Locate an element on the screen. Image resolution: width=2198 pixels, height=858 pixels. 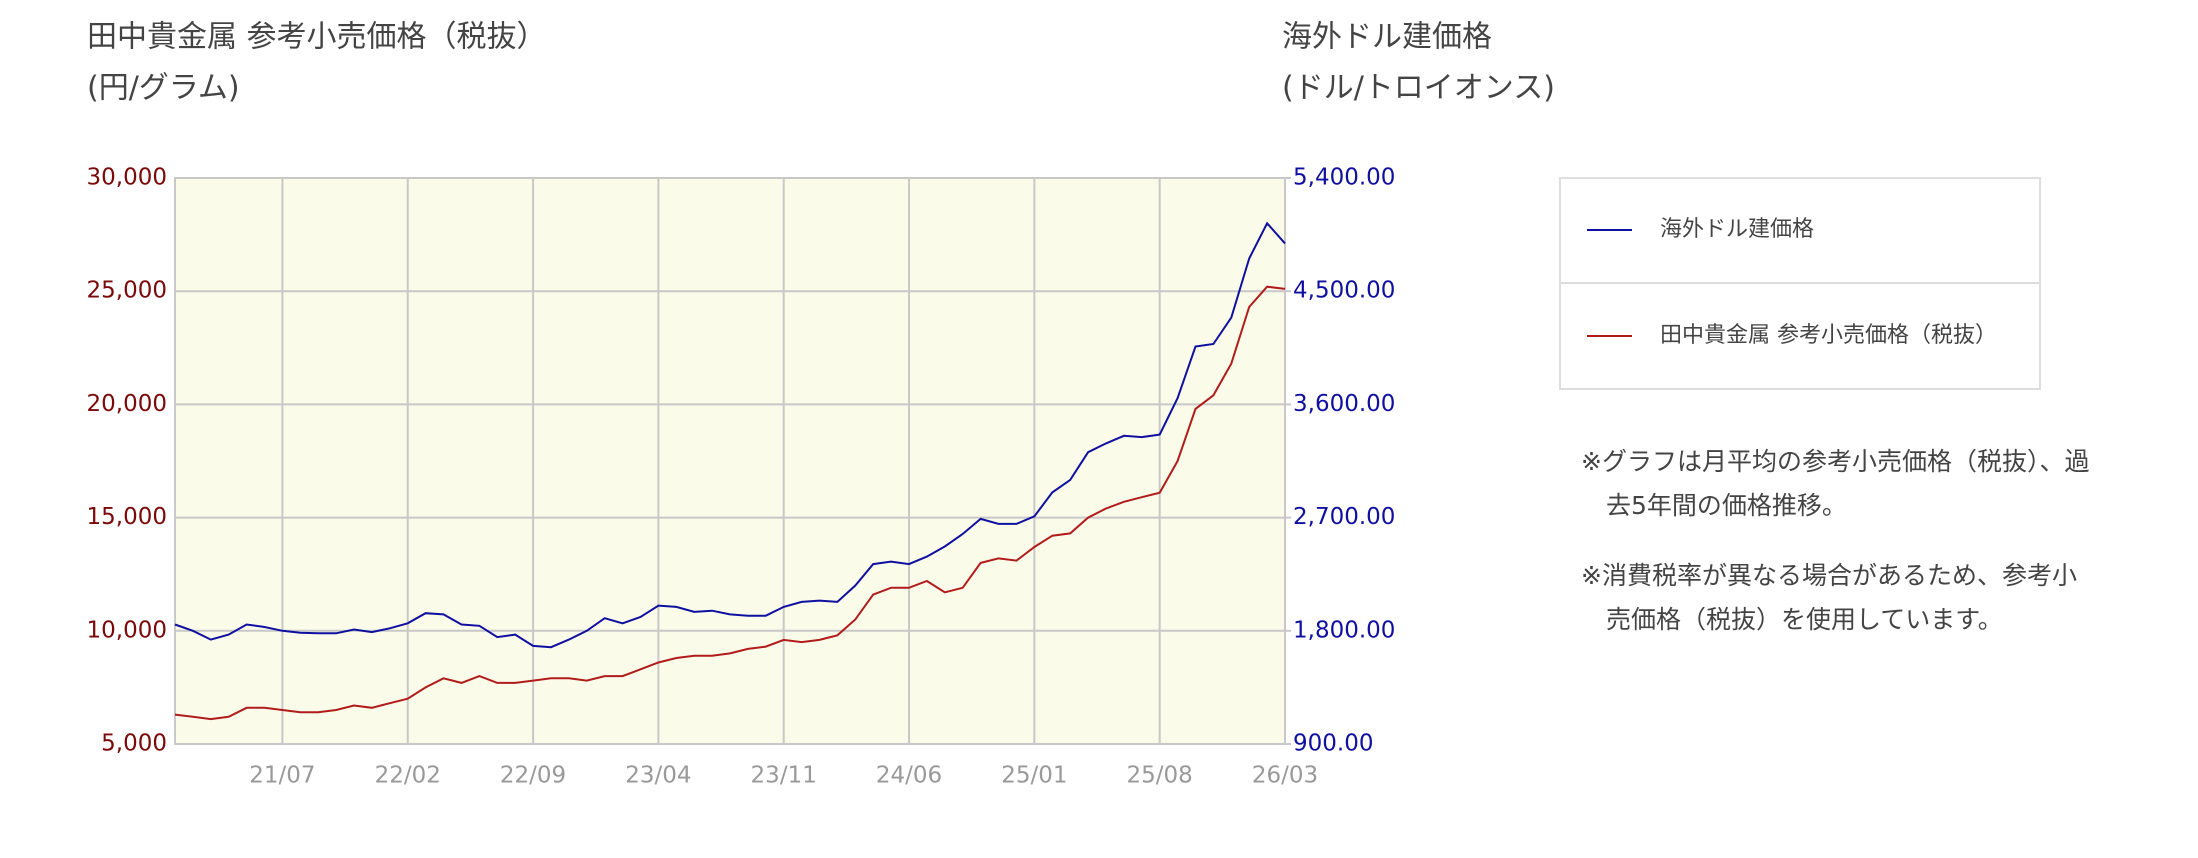
y2-tick-label: 900.00 is located at coordinates (1333, 744).